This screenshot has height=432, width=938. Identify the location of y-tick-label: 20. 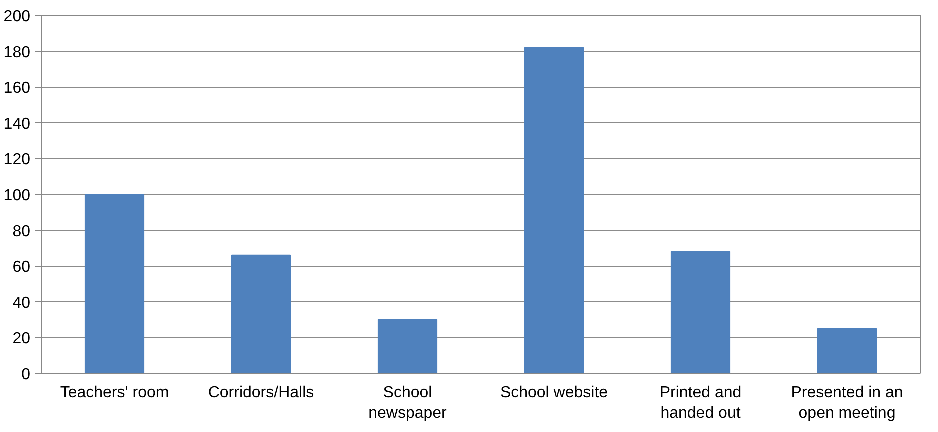
(21, 339).